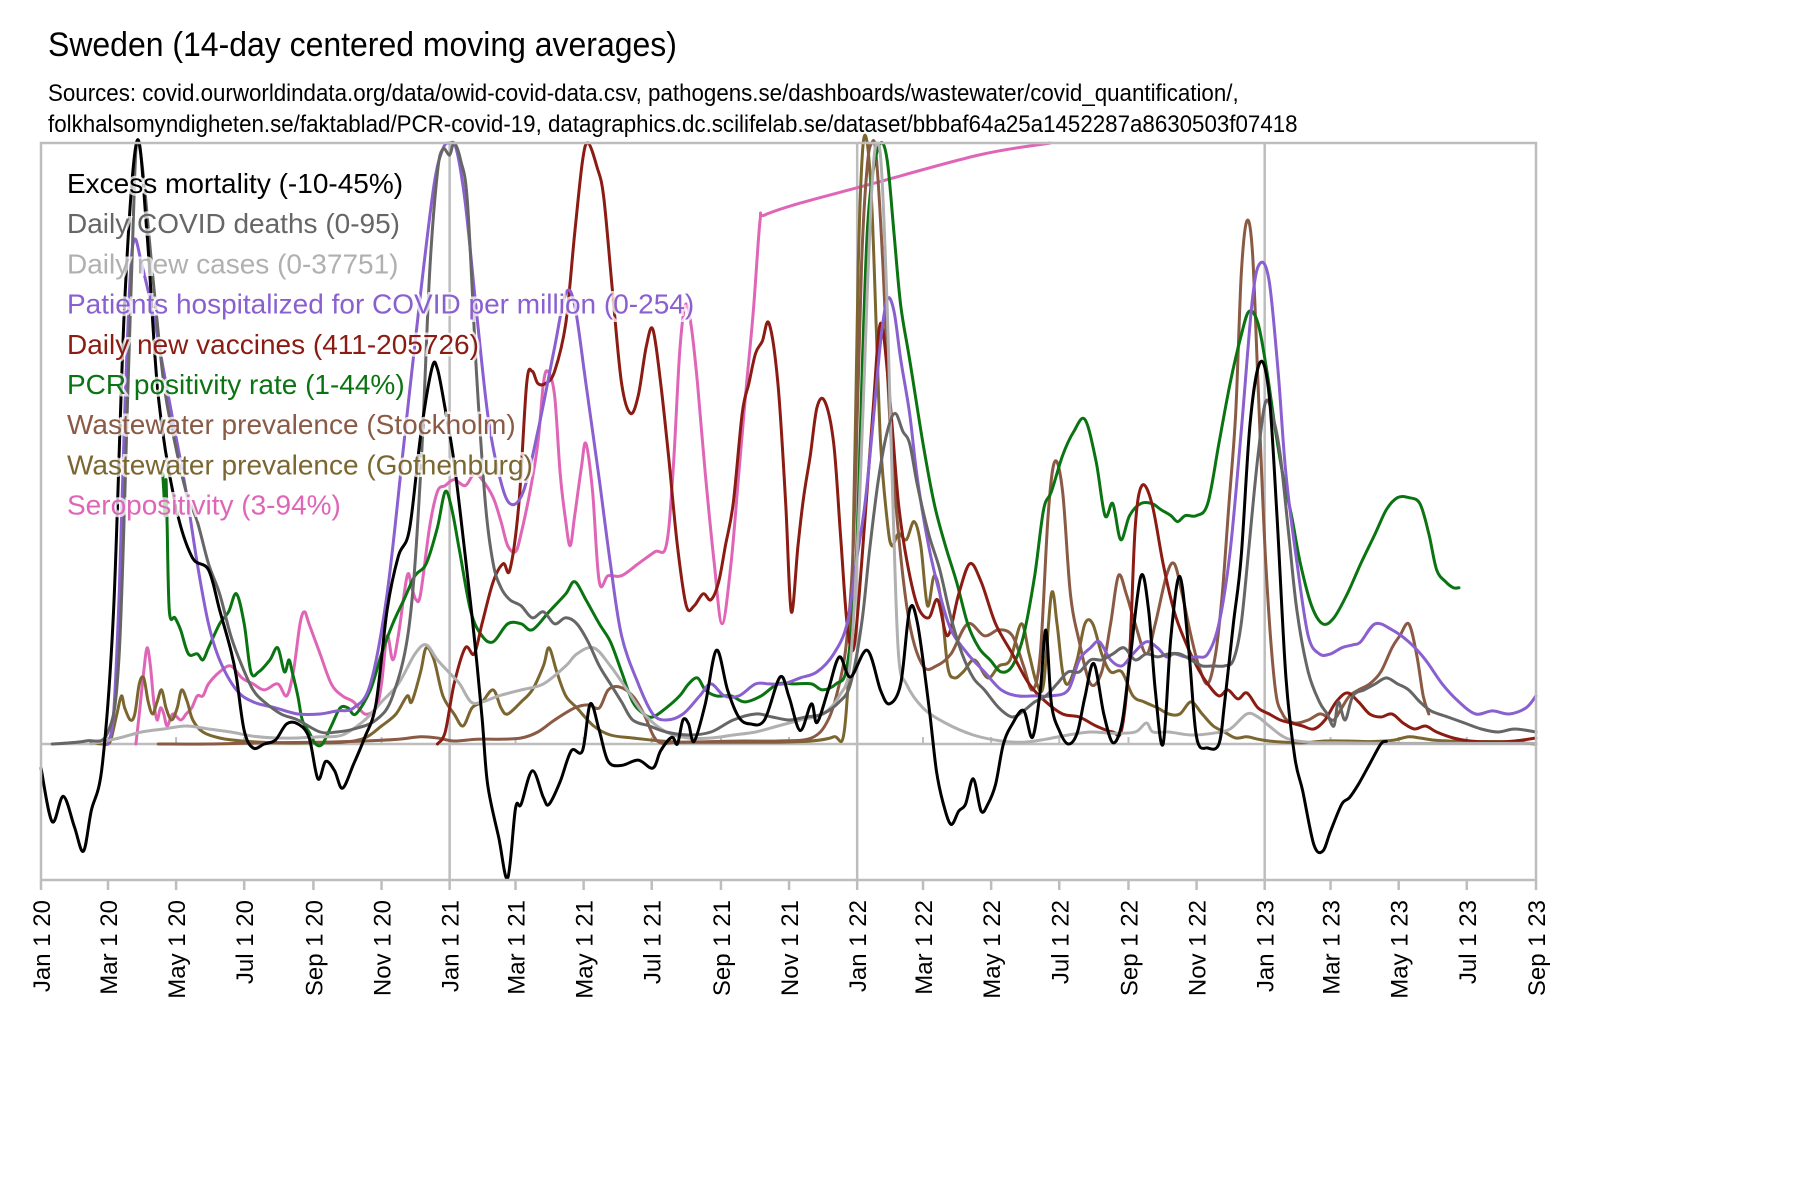 This screenshot has height=1200, width=1800. What do you see at coordinates (790, 948) in the screenshot?
I see `x-tick-label: Nov 1 21` at bounding box center [790, 948].